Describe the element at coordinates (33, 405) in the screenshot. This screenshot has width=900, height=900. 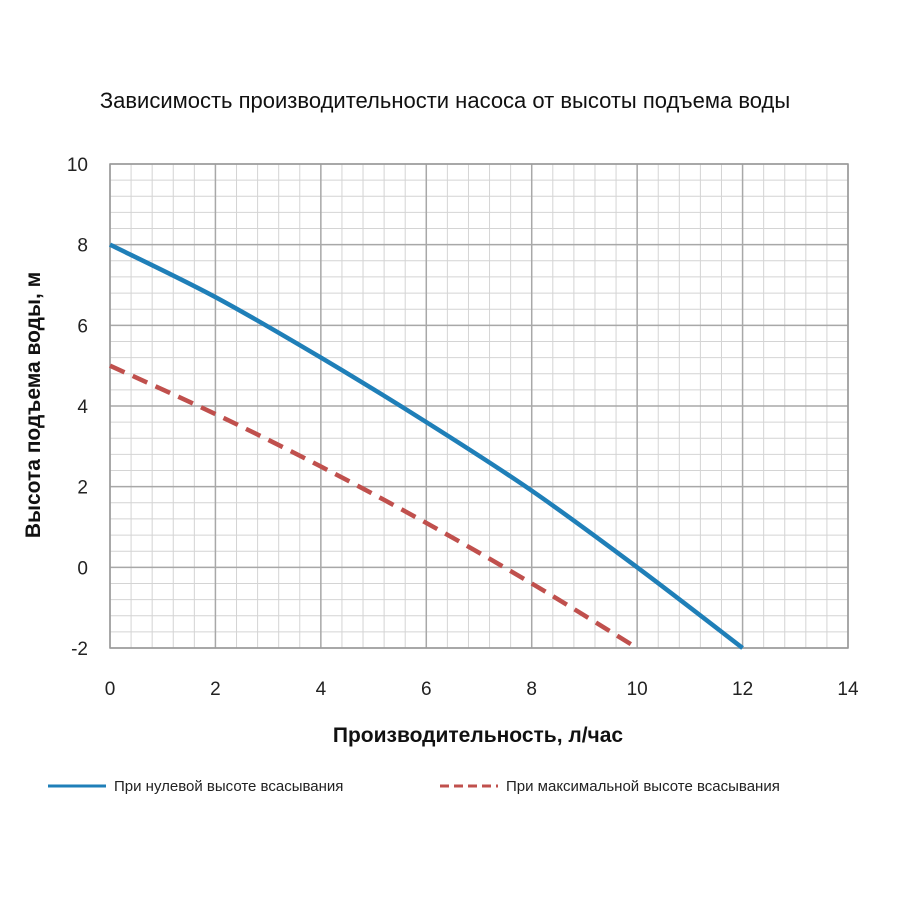
I see `y-axis-label: Высота подъема воды, м` at that location.